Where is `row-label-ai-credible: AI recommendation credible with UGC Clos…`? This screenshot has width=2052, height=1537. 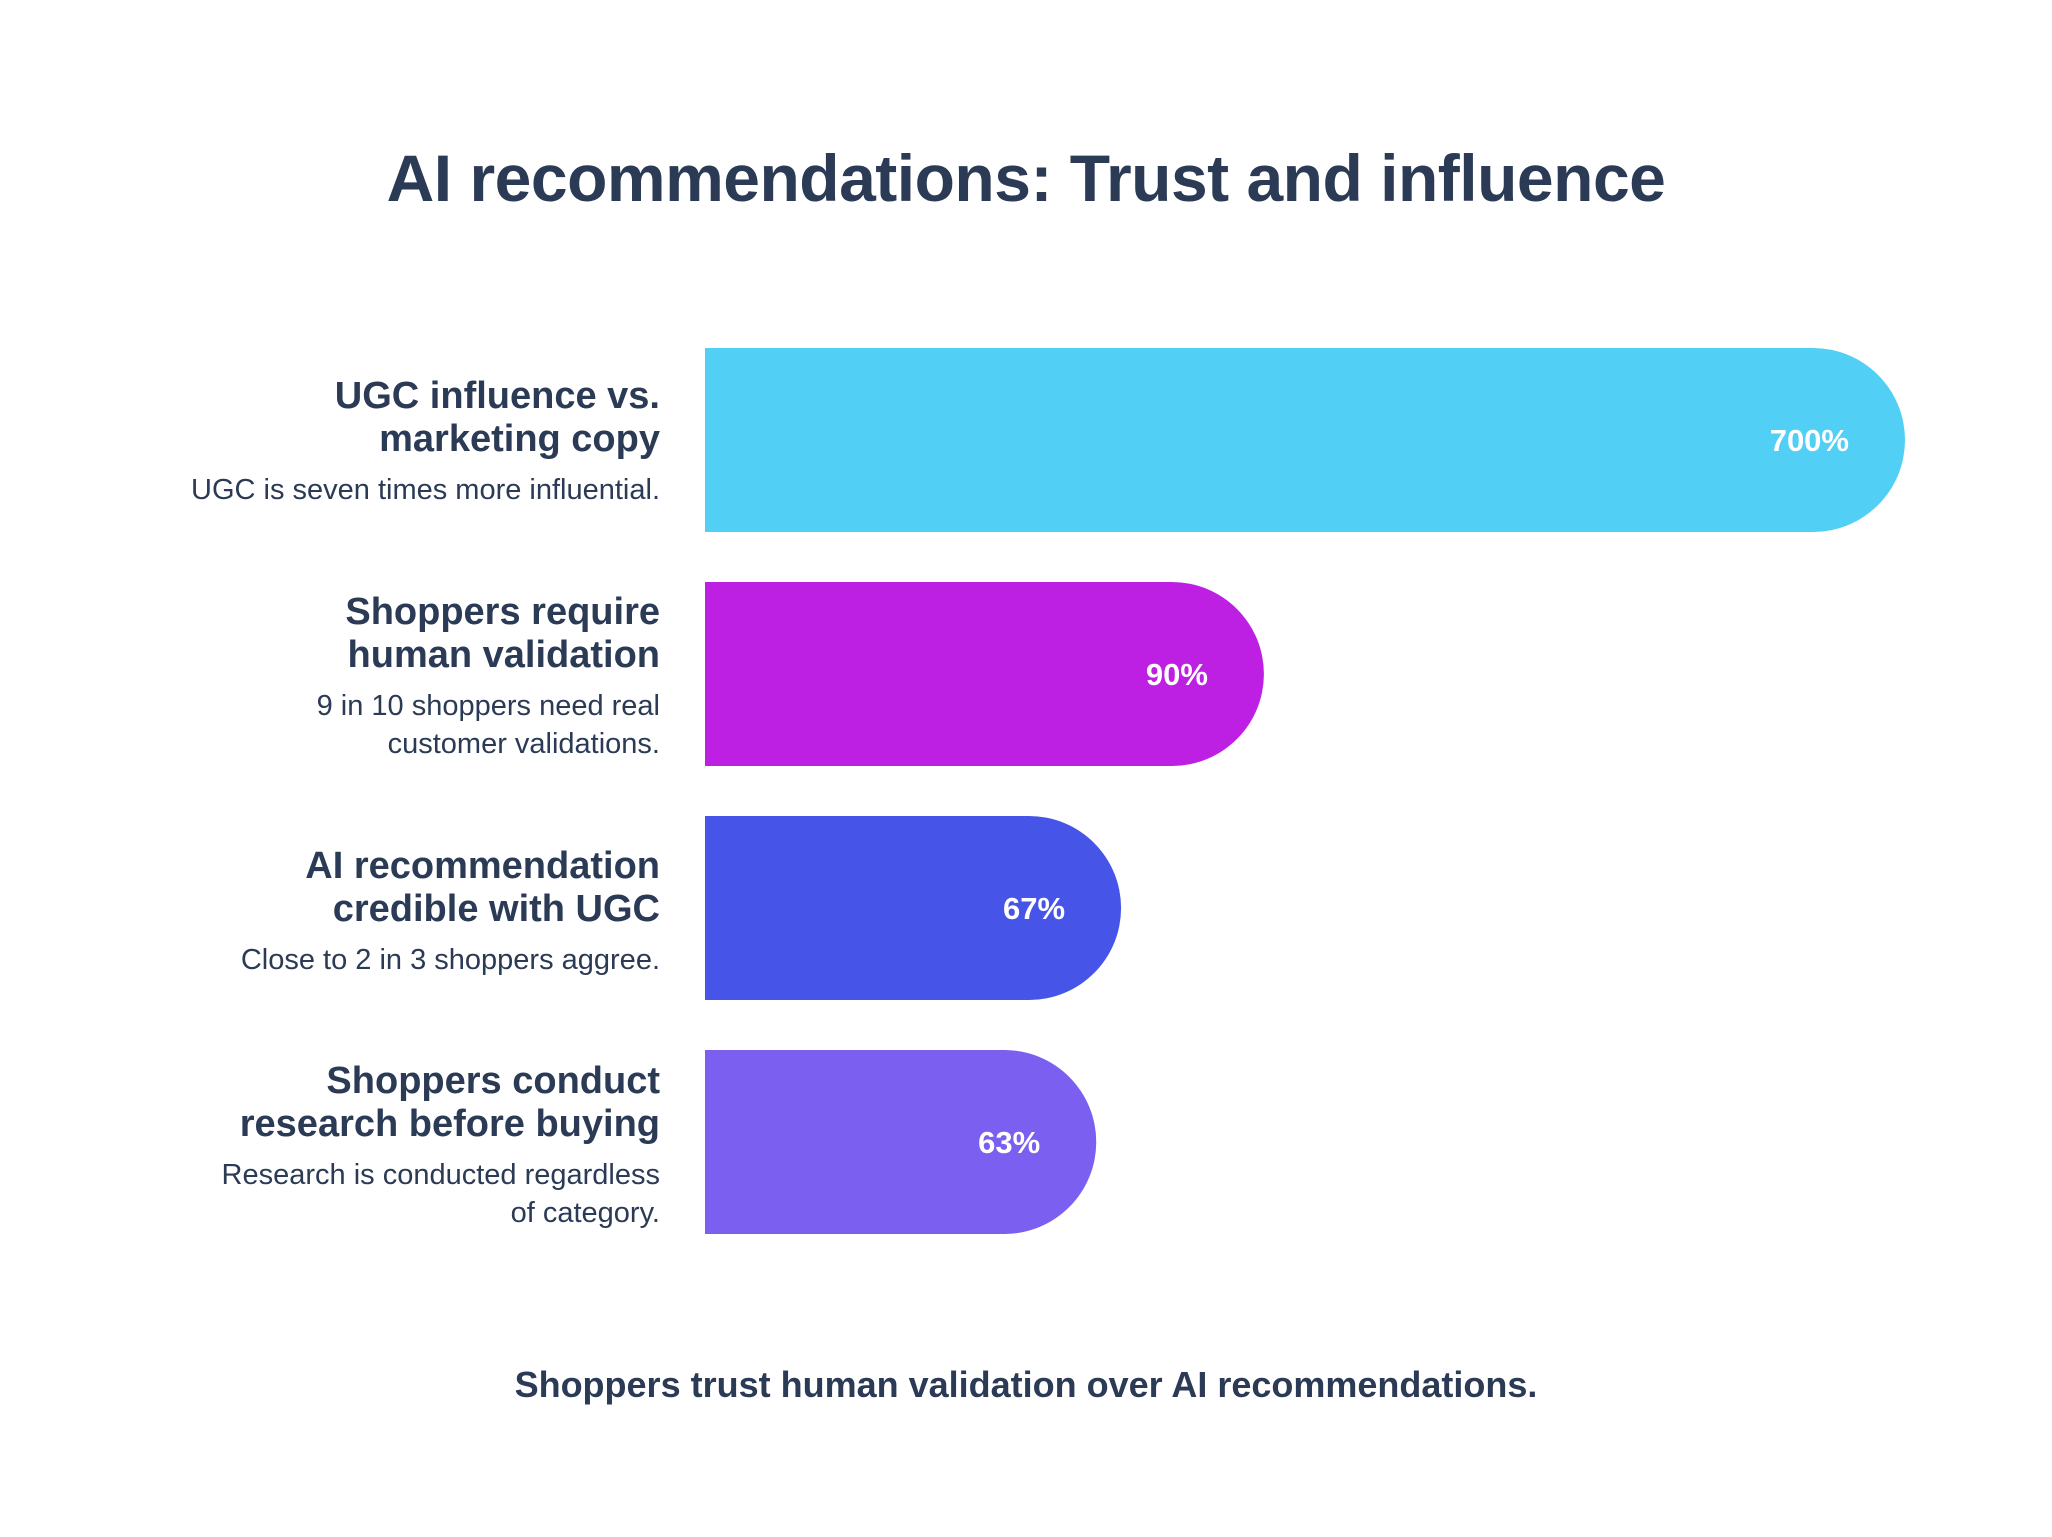
row-label-ai-credible: AI recommendation credible with UGC Clos… is located at coordinates (380, 912).